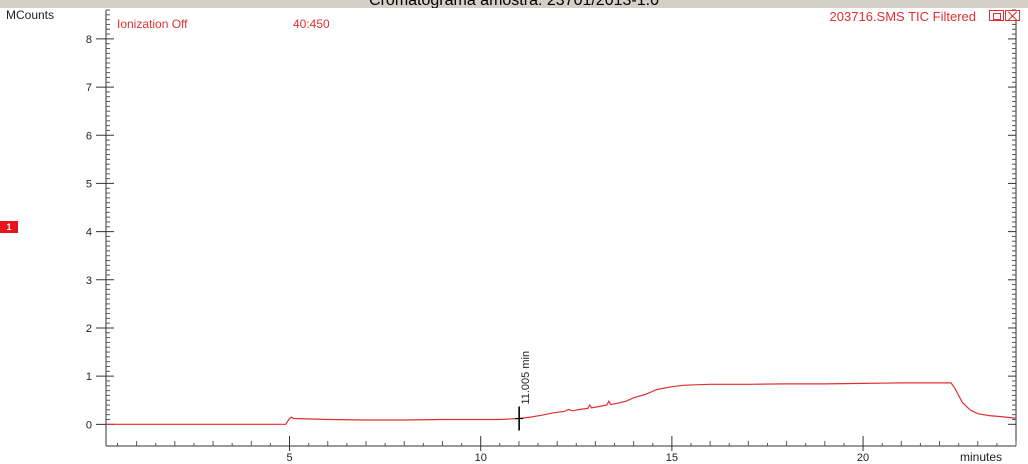  Describe the element at coordinates (481, 458) in the screenshot. I see `x-tick-label: 10` at that location.